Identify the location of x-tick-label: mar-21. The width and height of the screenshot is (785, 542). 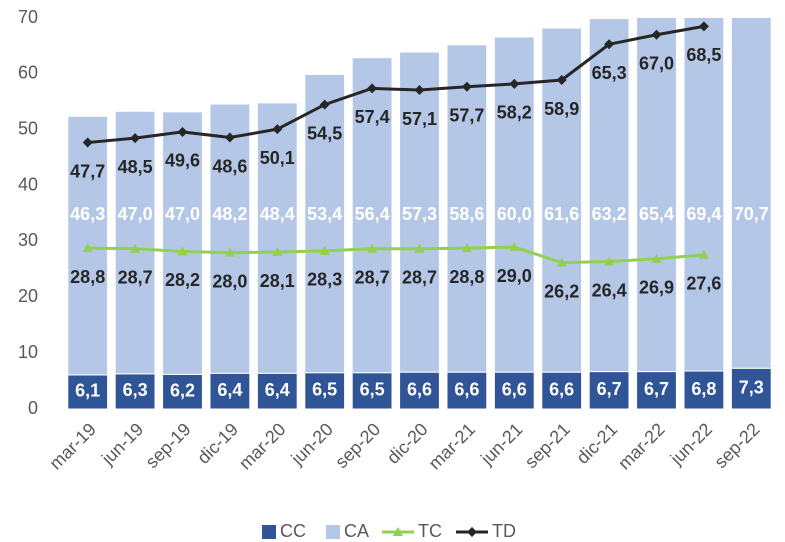
(452, 446).